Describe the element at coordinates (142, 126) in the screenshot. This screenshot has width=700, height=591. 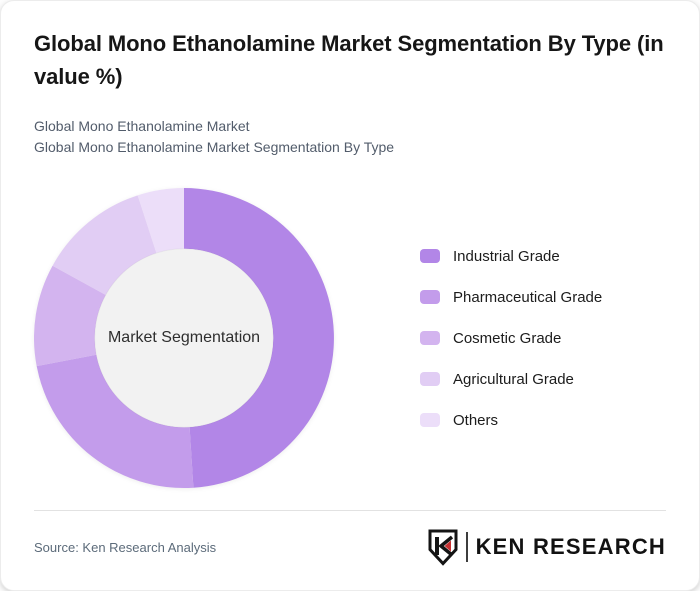
I see `subtitle-line-1: Global Mono Ethanolamine Market` at that location.